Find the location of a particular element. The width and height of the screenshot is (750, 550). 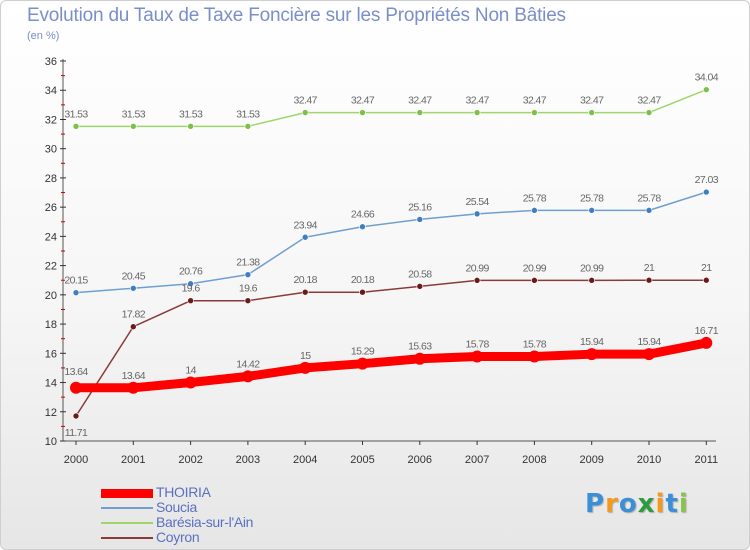

x-tick-label: 2010 is located at coordinates (649, 460).